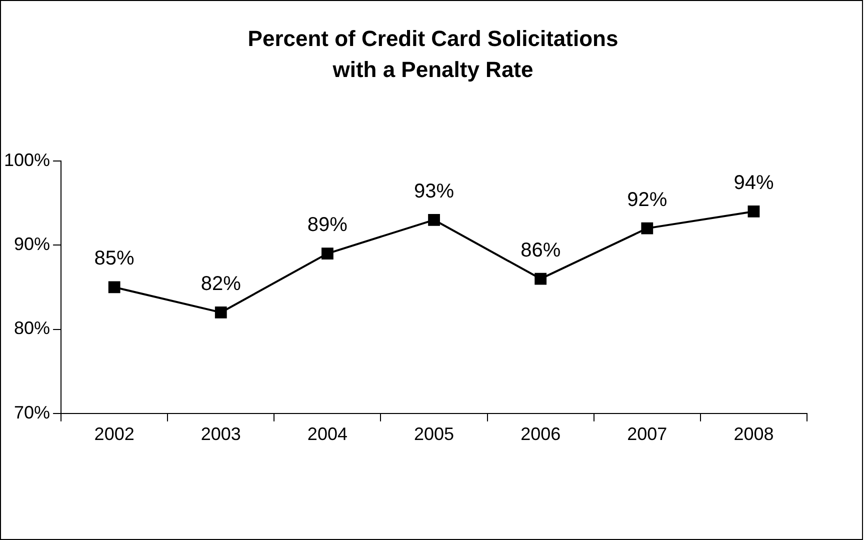 The height and width of the screenshot is (540, 864). Describe the element at coordinates (114, 259) in the screenshot. I see `data-label: 85%` at that location.